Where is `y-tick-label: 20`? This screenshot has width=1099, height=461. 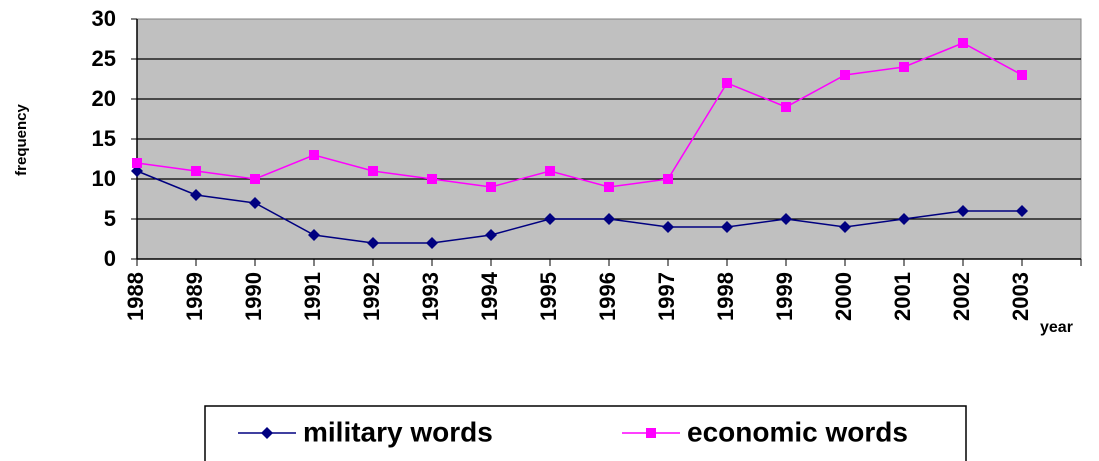
y-tick-label: 20 is located at coordinates (104, 98).